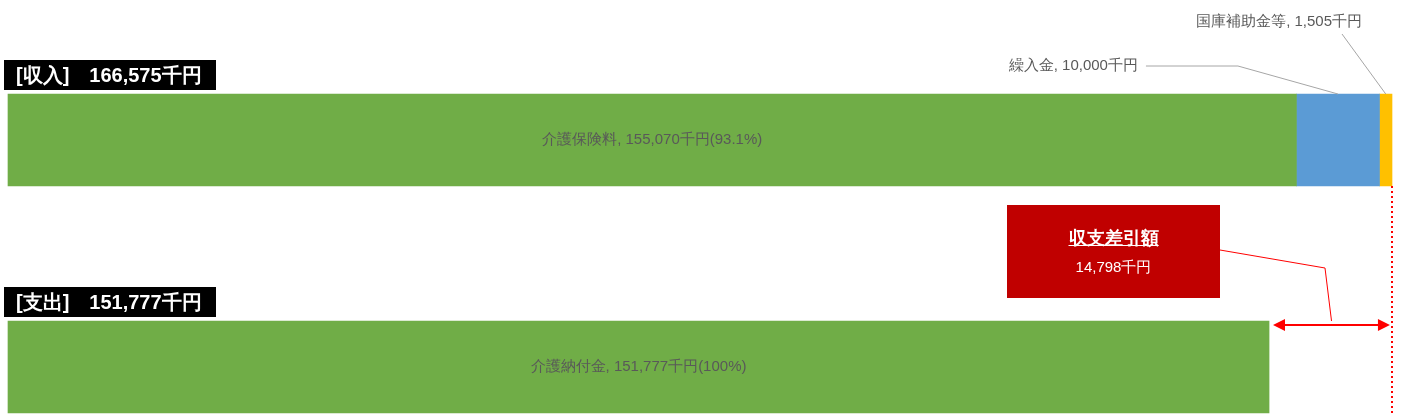 The image size is (1408, 414). I want to click on data-label: 介護保険料, 155,070千円(93.1%), so click(652, 139).